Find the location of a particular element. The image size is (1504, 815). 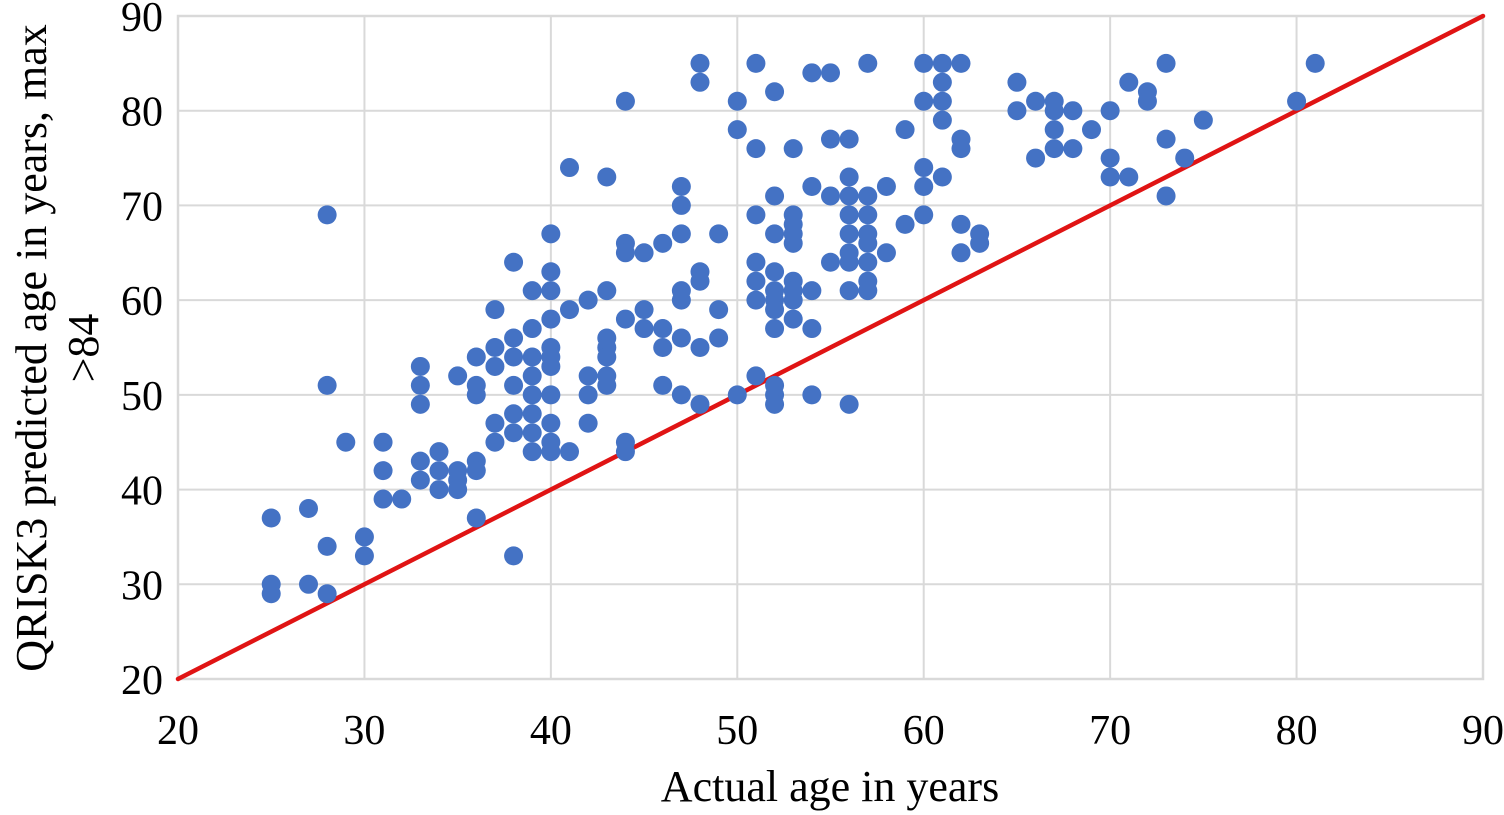

y-tick-label: 90 is located at coordinates (142, 20).